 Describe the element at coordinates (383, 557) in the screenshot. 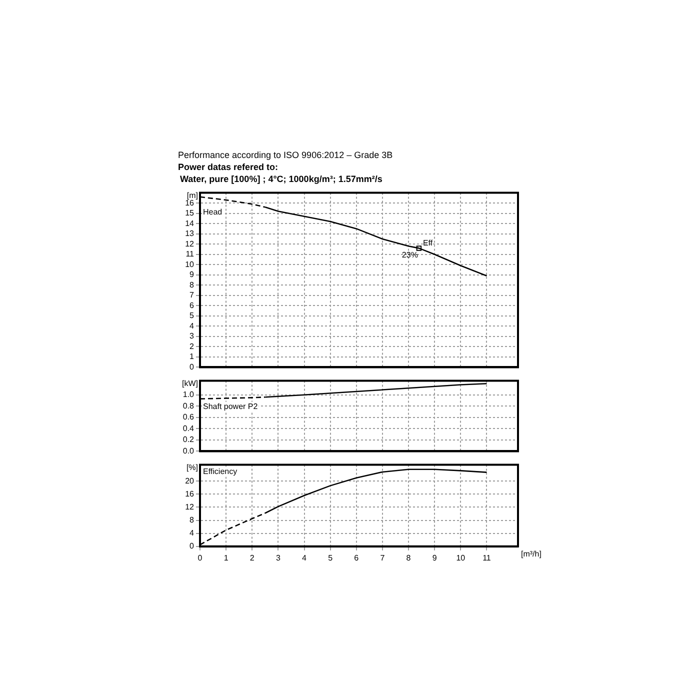

I see `x-tick-label: 7` at that location.